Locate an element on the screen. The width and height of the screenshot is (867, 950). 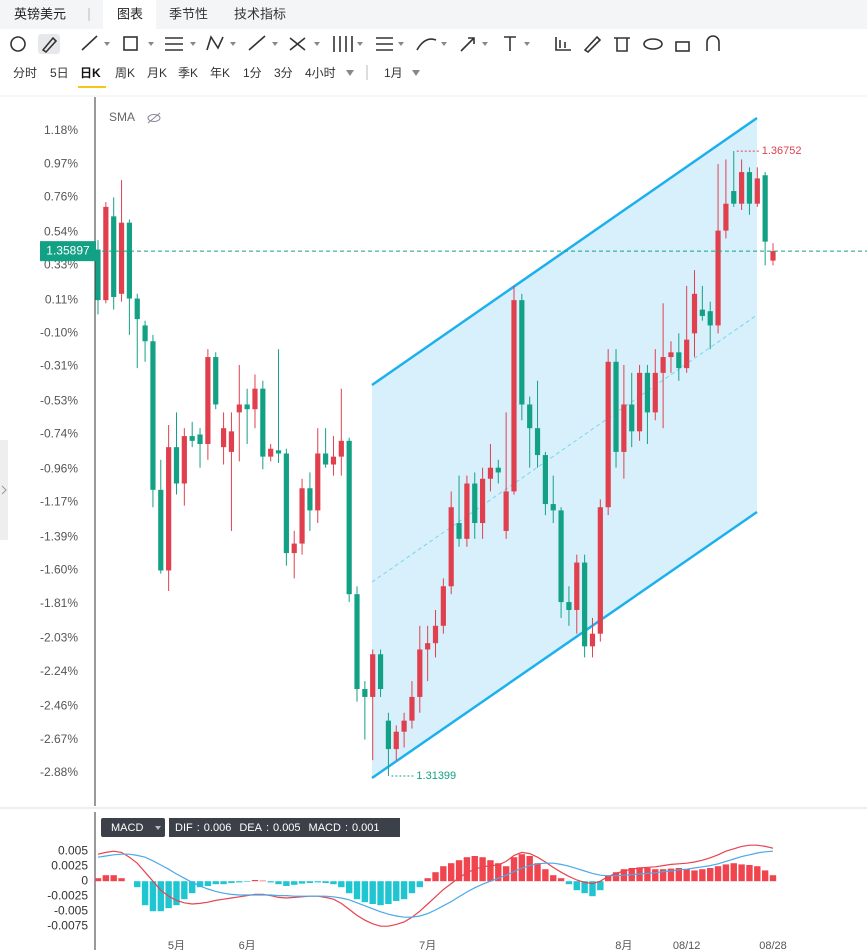
period-select: 1月 is located at coordinates (393, 73).